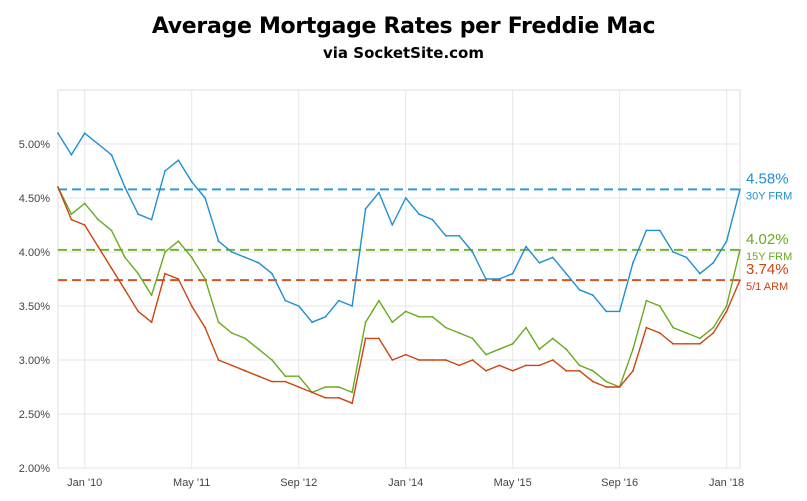 This screenshot has width=807, height=501. What do you see at coordinates (84, 483) in the screenshot?
I see `x-tick-label: Jan '10` at bounding box center [84, 483].